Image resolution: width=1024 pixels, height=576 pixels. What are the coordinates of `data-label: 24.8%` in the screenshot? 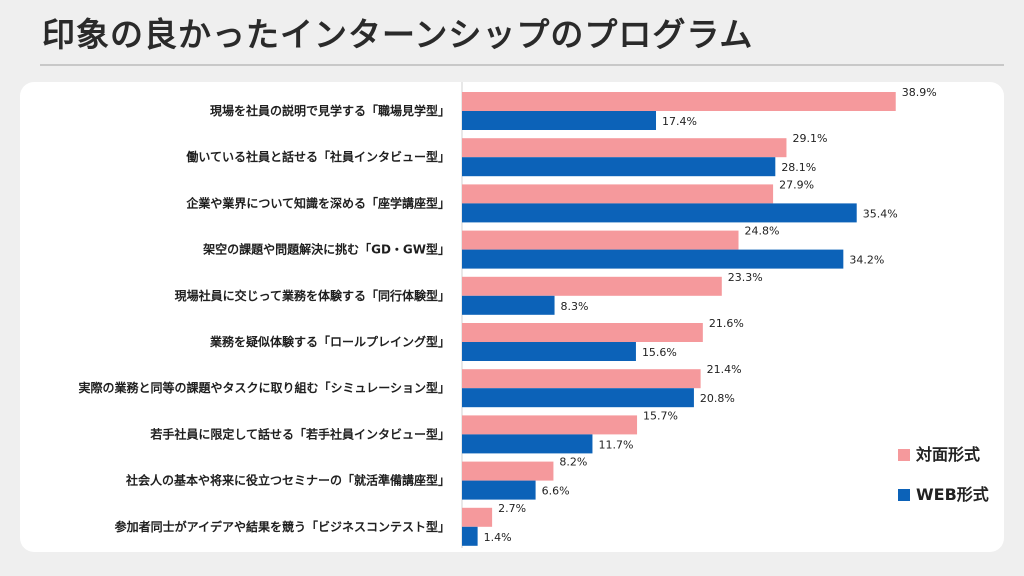 It's located at (762, 231).